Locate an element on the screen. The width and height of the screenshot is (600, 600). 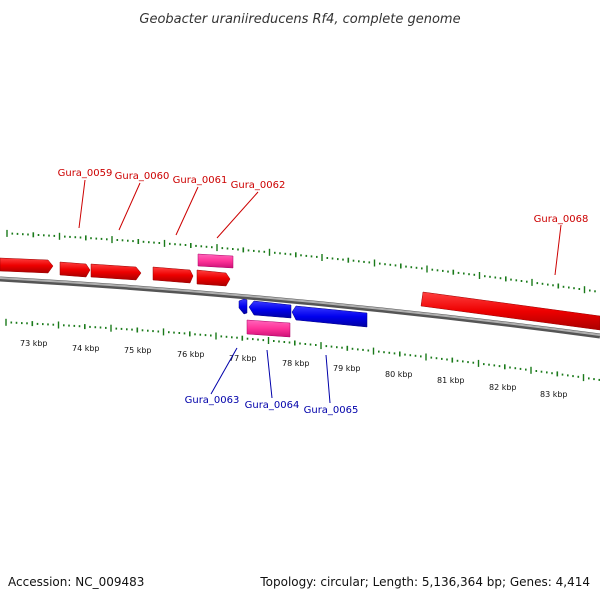
gene-label-gura-0064: Gura_0064 is located at coordinates (272, 405).